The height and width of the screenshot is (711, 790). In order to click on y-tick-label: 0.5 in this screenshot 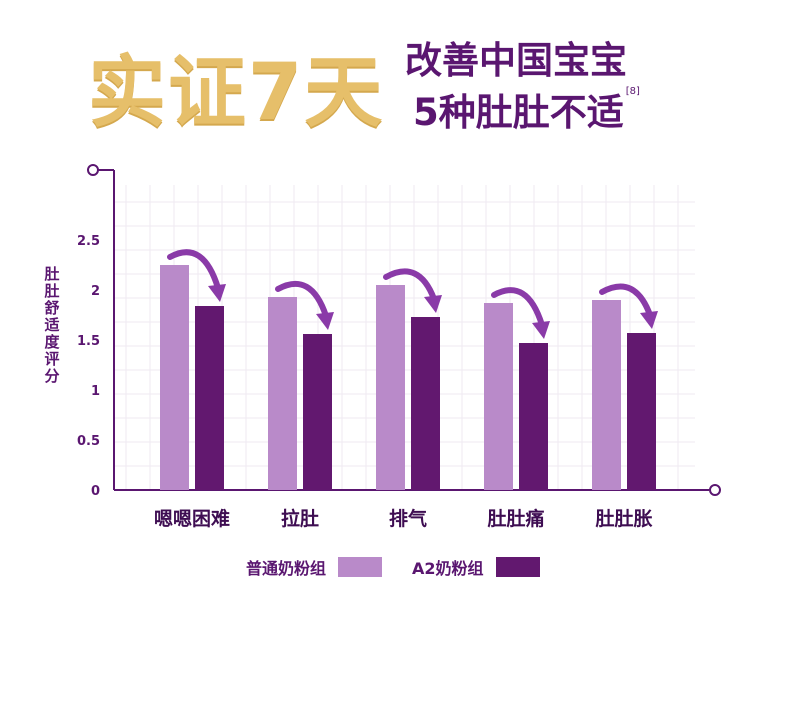, I will do `click(88, 441)`.